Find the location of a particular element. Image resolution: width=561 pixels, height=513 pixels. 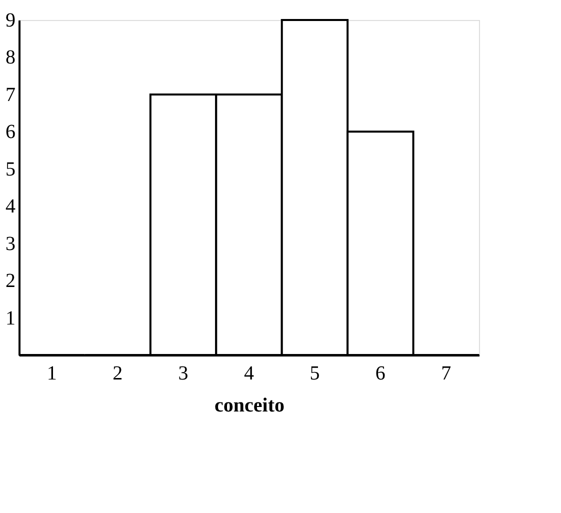

y-tick-label: 4 is located at coordinates (11, 207).